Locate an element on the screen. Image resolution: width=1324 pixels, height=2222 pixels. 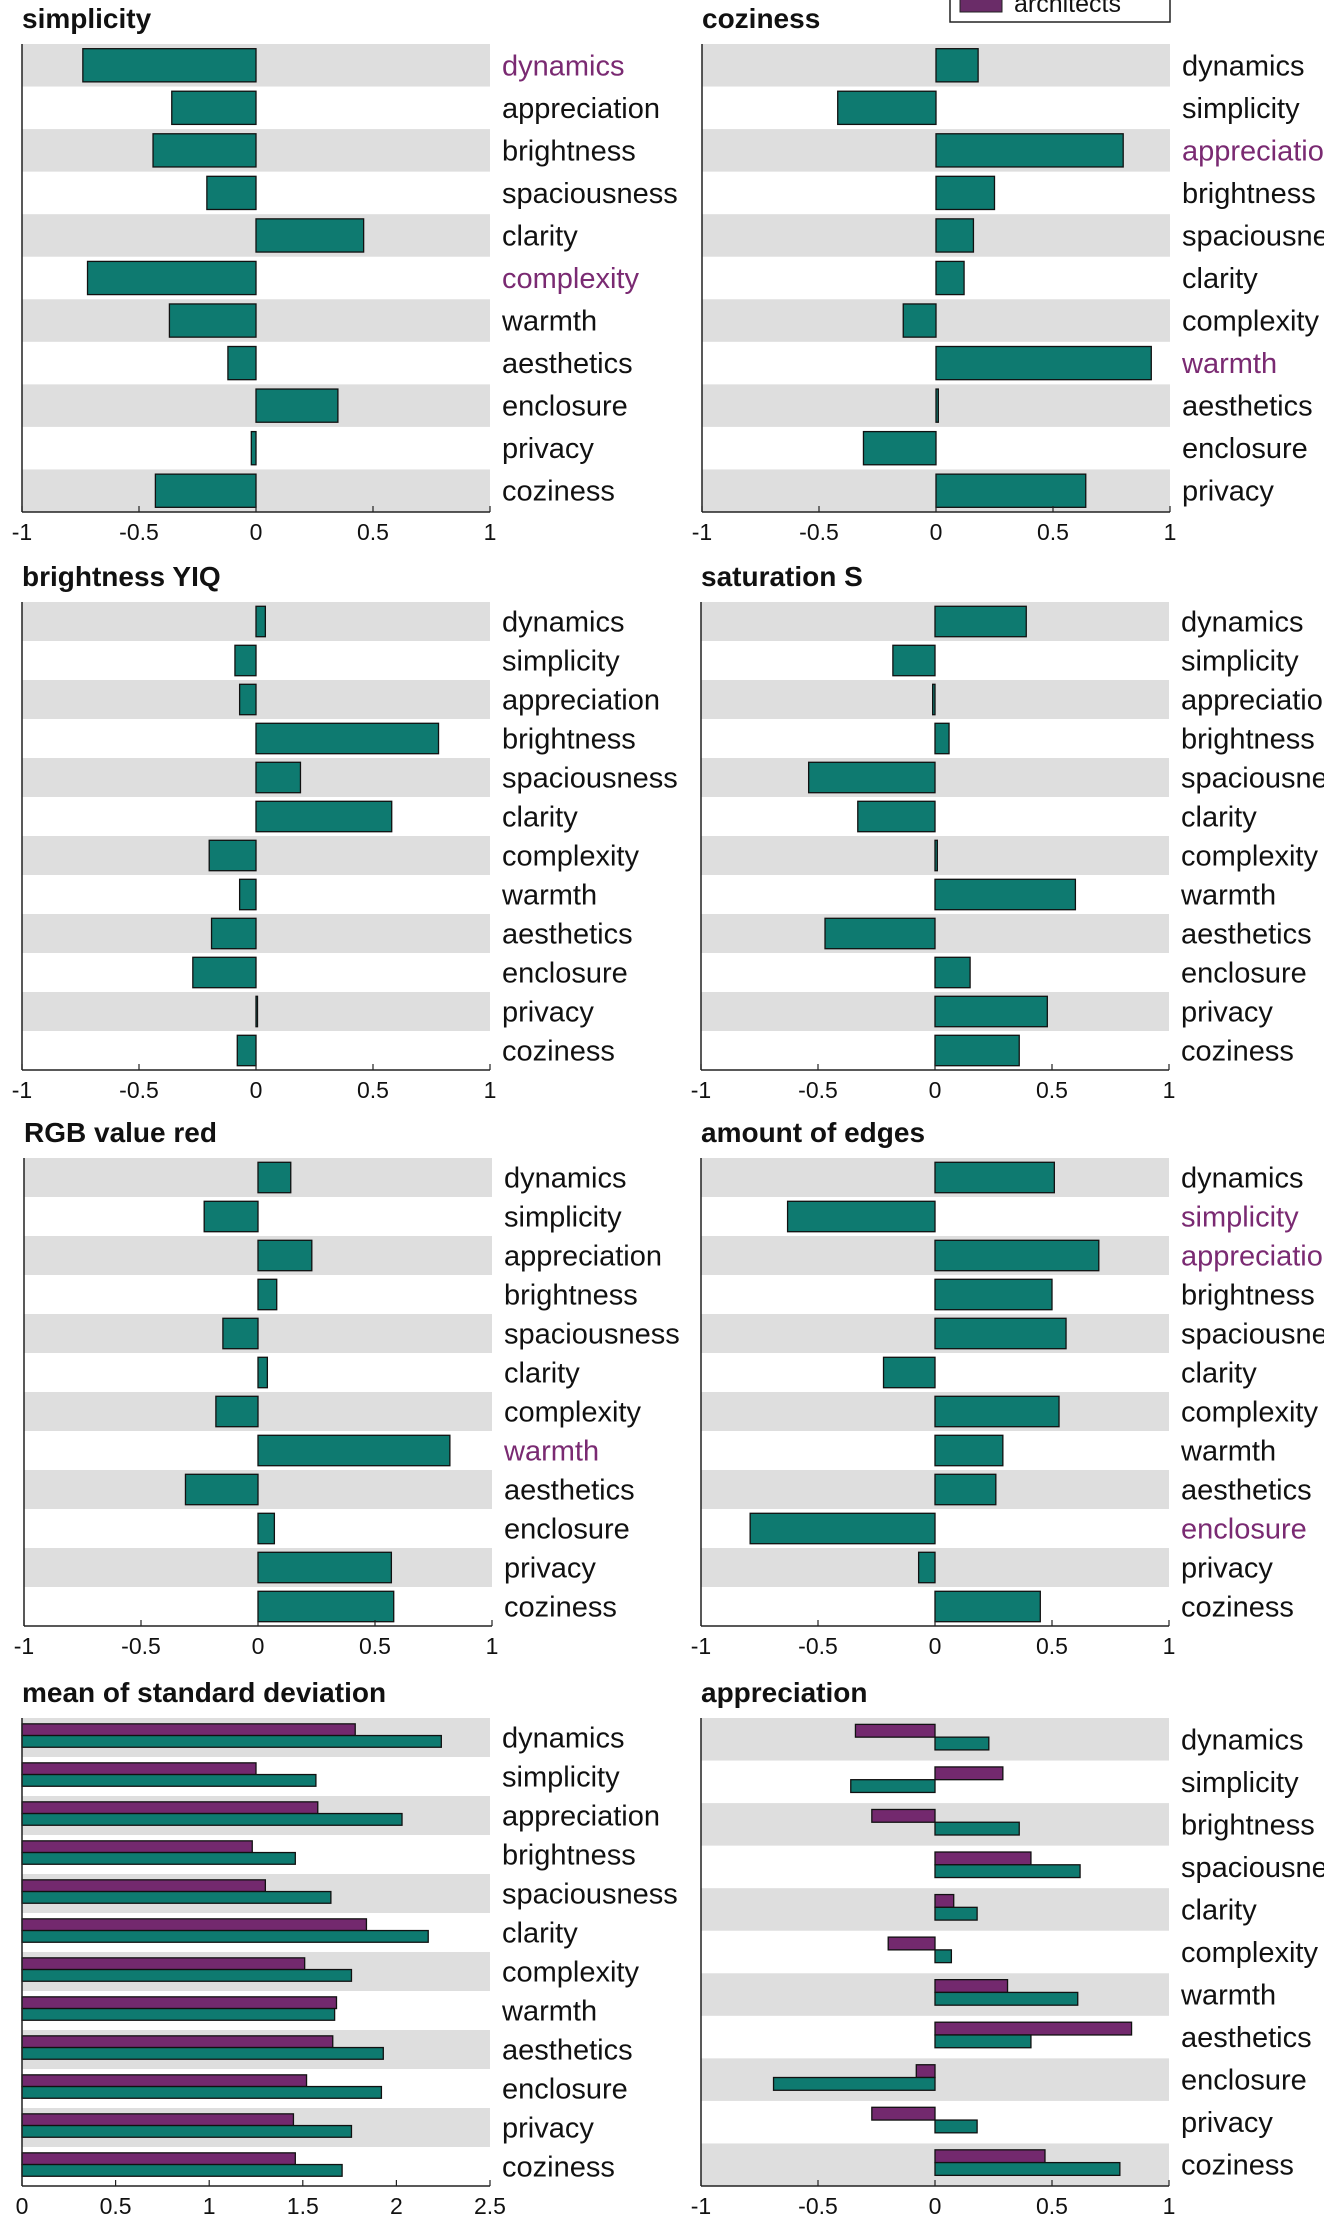
bar-complexity-series2 is located at coordinates (943, 1956).